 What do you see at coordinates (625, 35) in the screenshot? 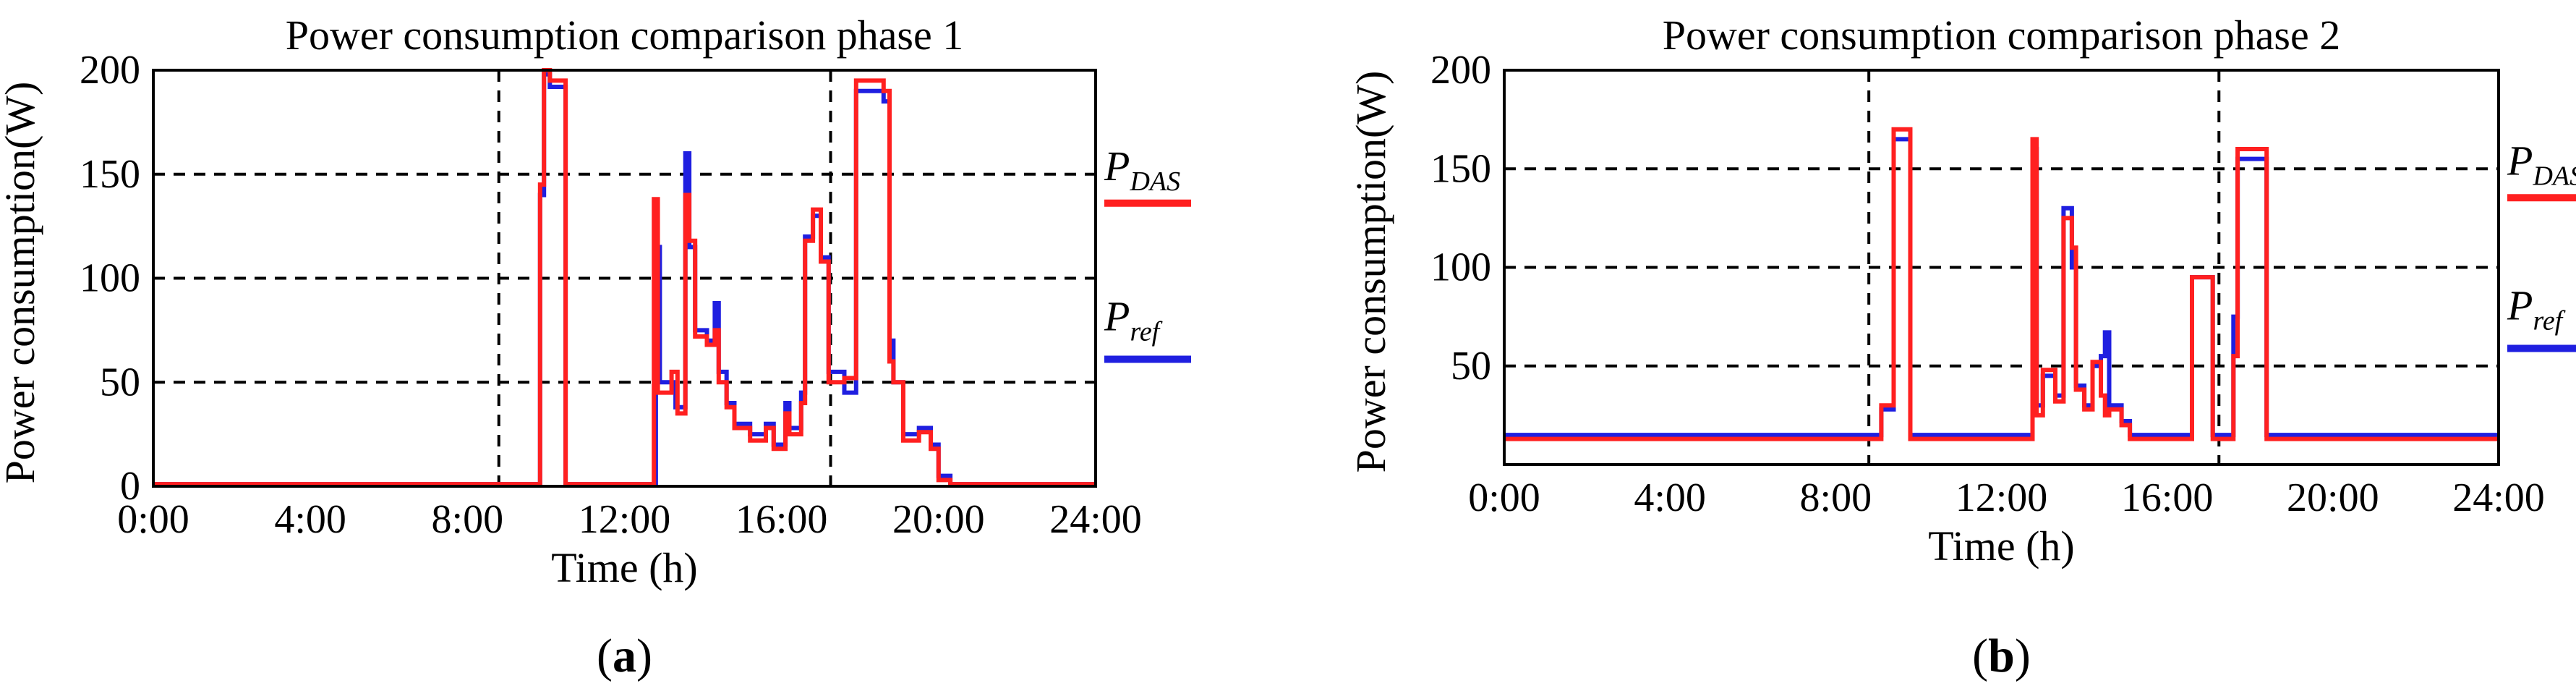
I see `chart-title: Power consumption comparison phase 1` at bounding box center [625, 35].